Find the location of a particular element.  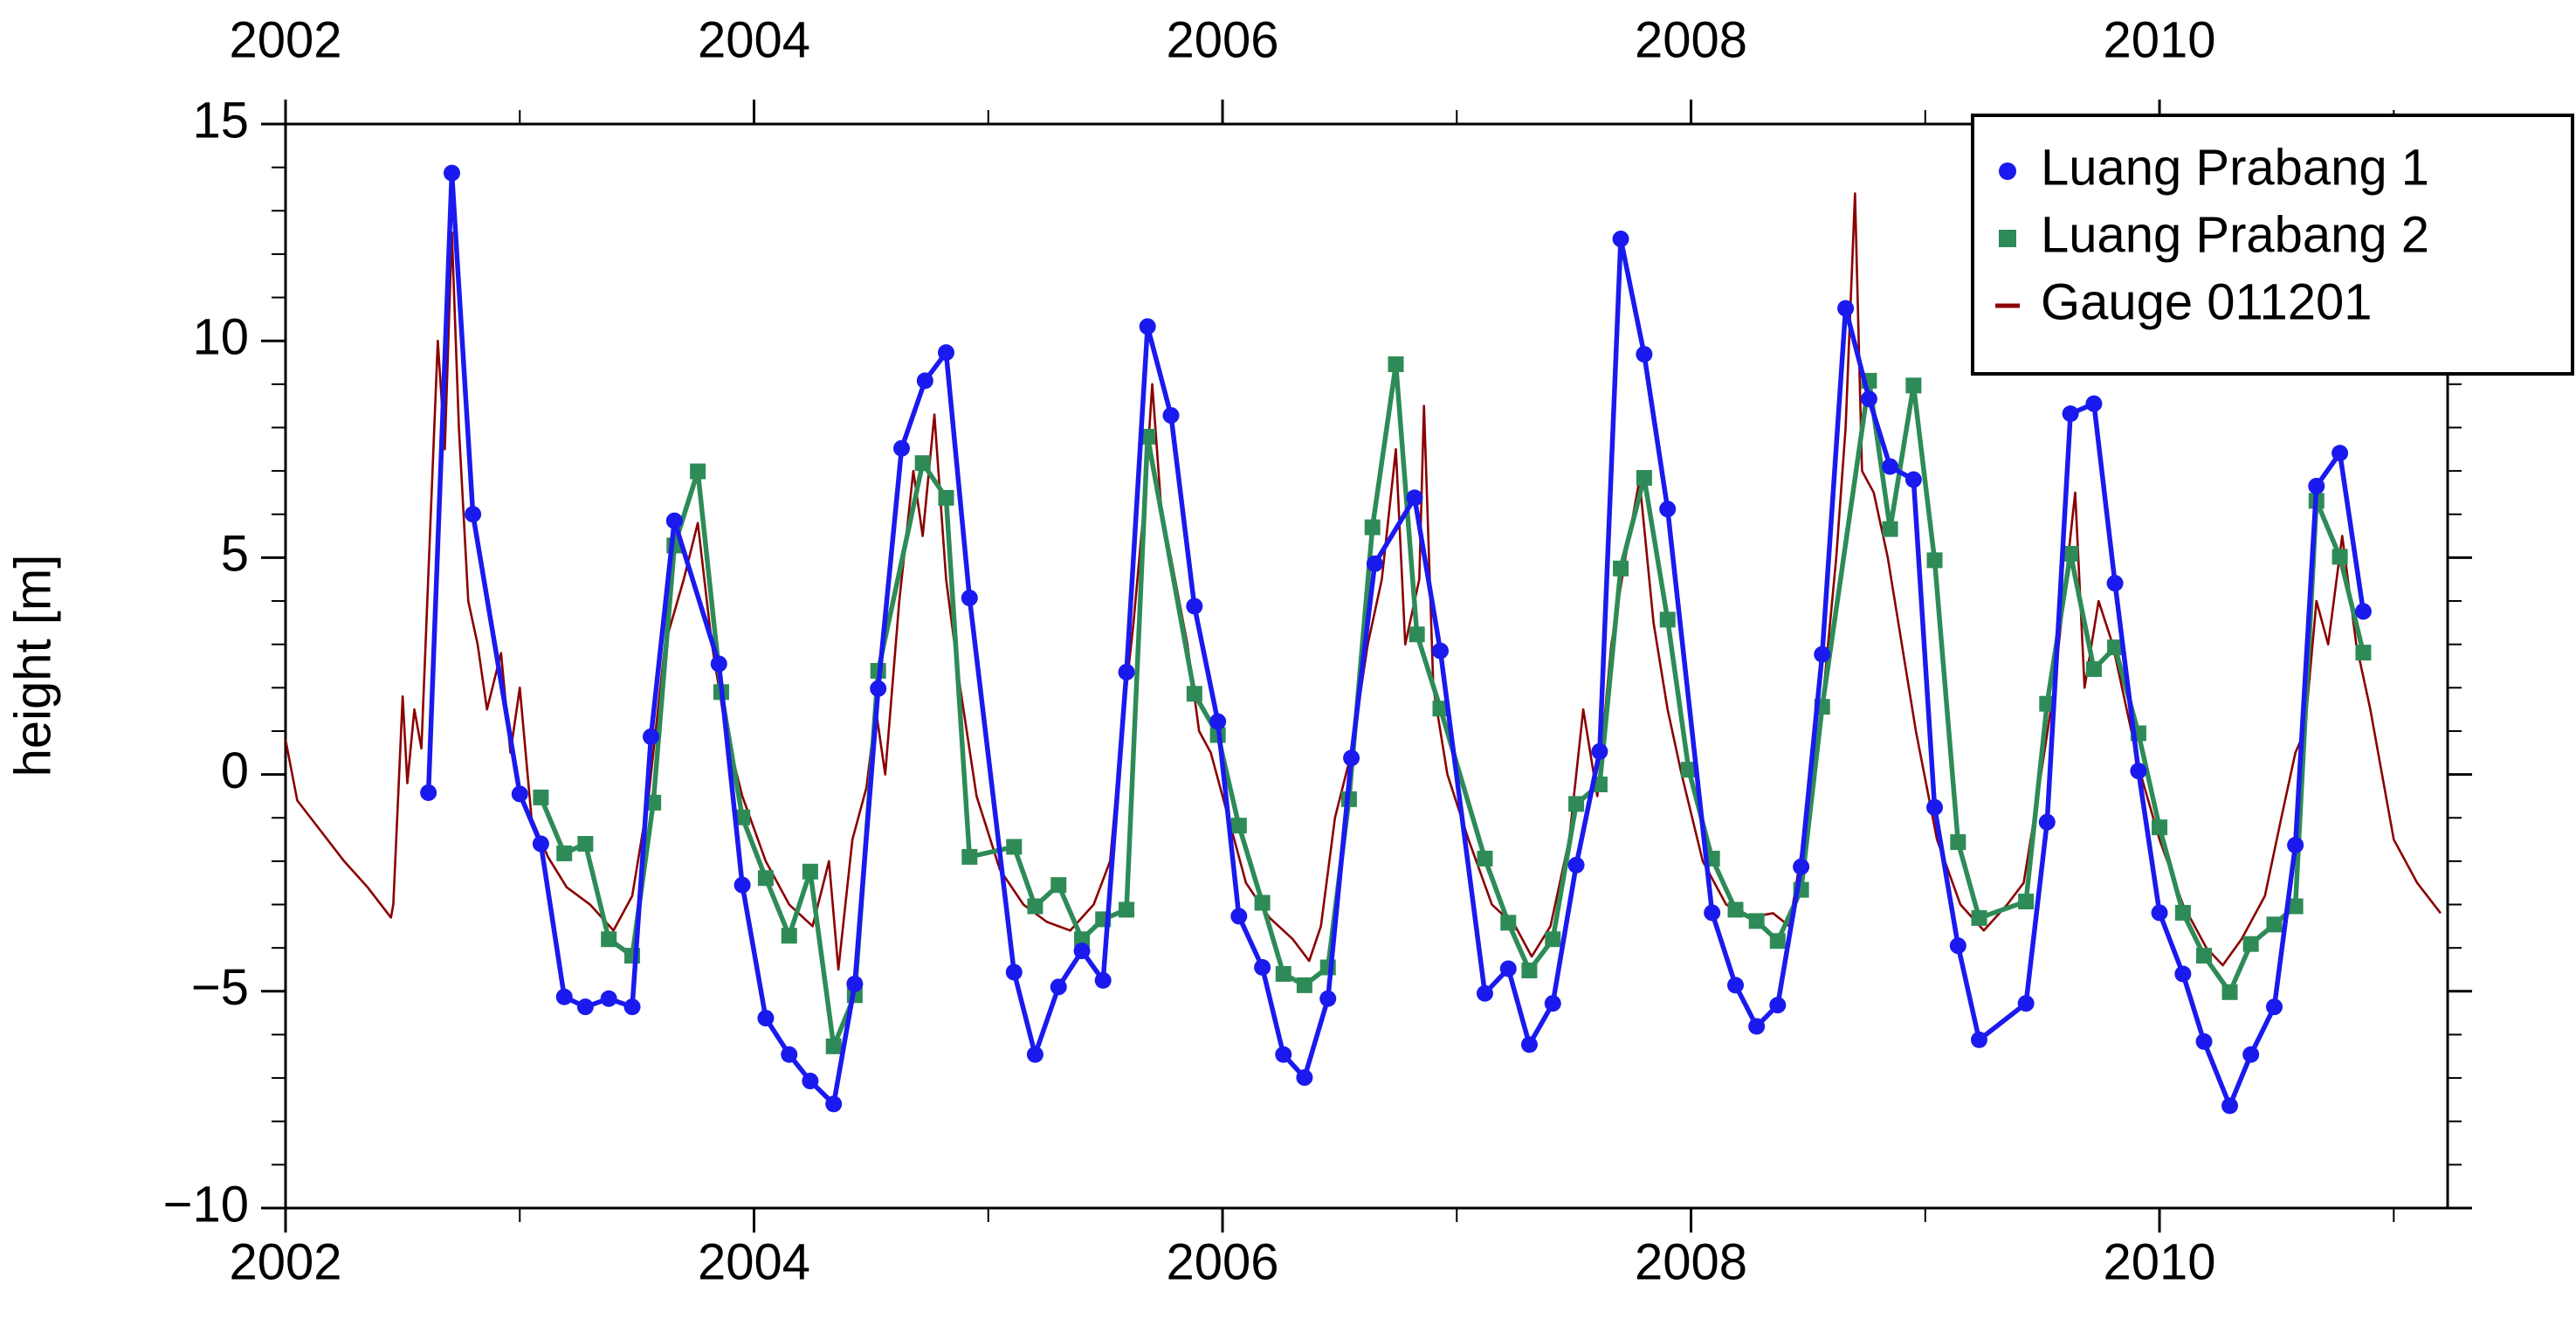

x-tick-label: 2002 is located at coordinates (285, 1261).